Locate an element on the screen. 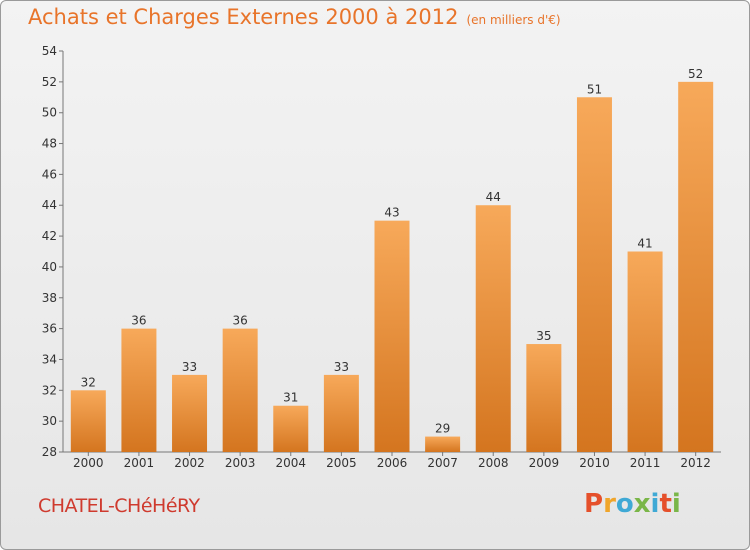 This screenshot has width=750, height=550. y-tick-label: 38 is located at coordinates (49, 298).